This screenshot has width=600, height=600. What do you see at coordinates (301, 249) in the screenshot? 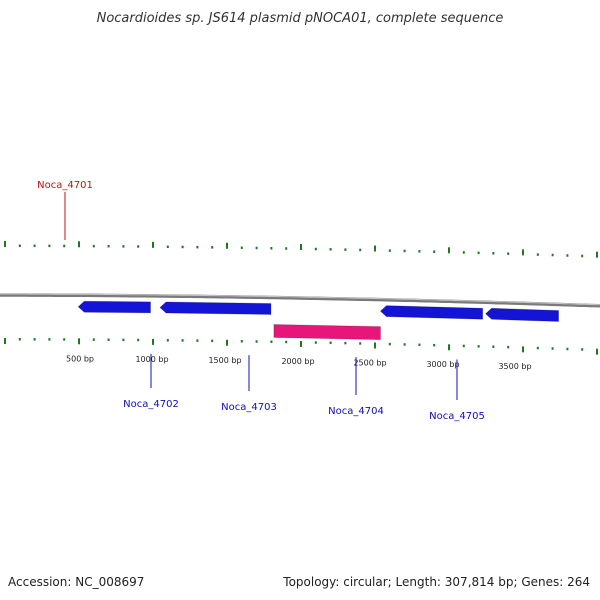
I see `outer-tick-track` at bounding box center [301, 249].